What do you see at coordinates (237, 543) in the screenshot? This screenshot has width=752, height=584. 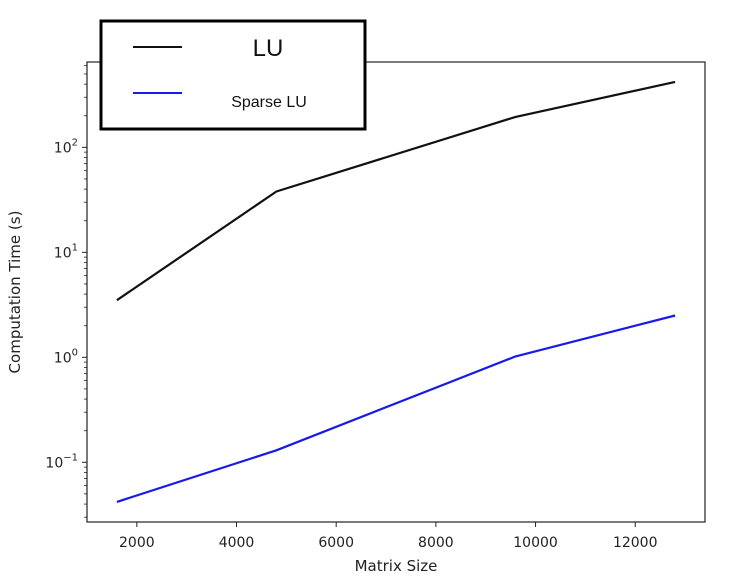 I see `x-tick-label: 4000` at bounding box center [237, 543].